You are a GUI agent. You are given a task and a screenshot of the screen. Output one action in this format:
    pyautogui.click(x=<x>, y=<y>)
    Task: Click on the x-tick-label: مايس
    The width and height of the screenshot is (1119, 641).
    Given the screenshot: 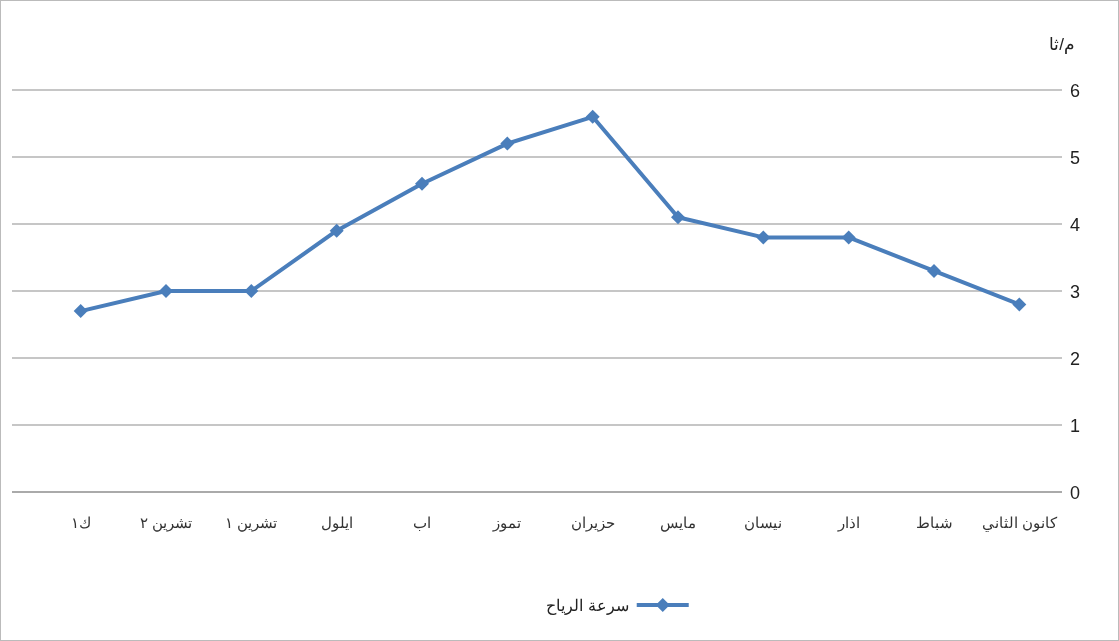 What is the action you would take?
    pyautogui.click(x=678, y=523)
    